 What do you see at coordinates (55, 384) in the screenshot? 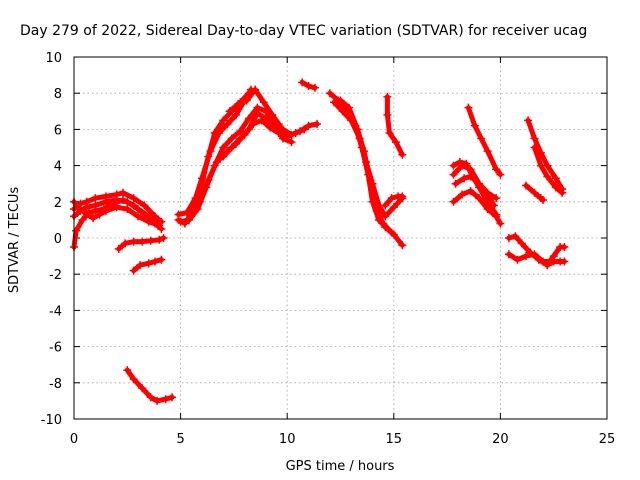
I see `y-tick-label: -8` at bounding box center [55, 384].